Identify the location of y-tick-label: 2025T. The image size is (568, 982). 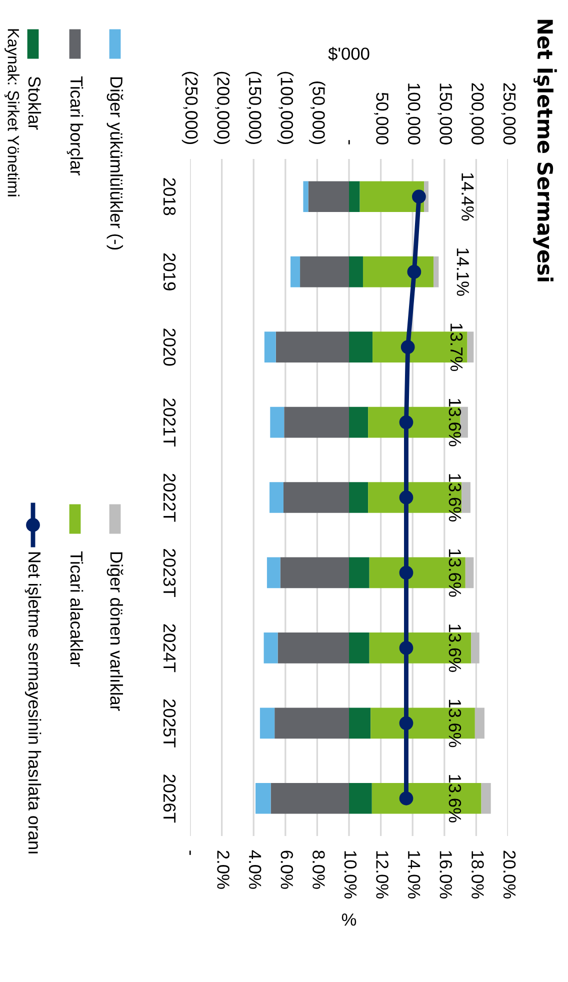
(169, 723).